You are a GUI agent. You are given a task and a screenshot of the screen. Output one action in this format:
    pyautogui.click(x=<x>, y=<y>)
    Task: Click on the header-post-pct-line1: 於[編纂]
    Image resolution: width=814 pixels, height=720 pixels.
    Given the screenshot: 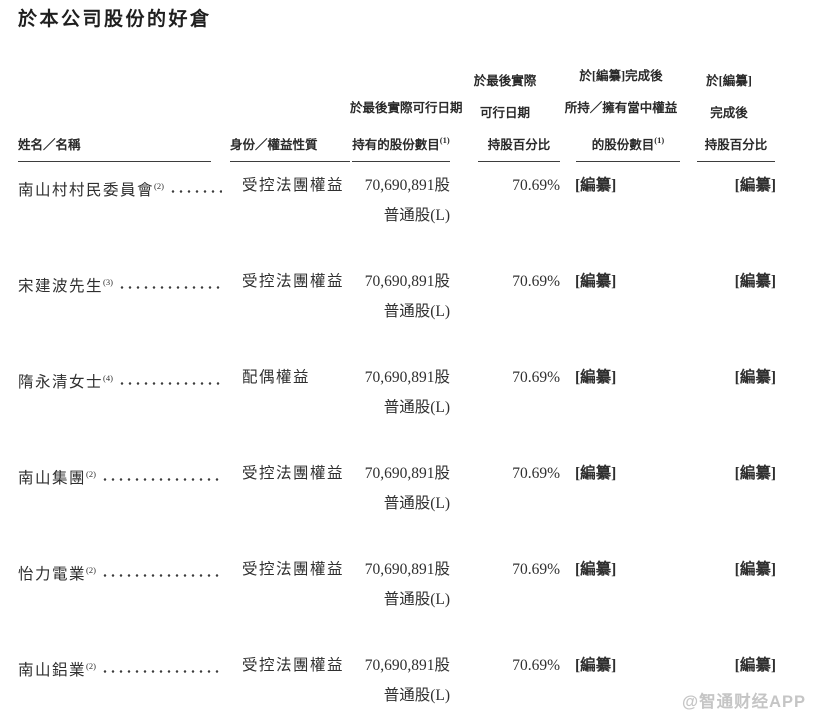 What is the action you would take?
    pyautogui.click(x=729, y=81)
    